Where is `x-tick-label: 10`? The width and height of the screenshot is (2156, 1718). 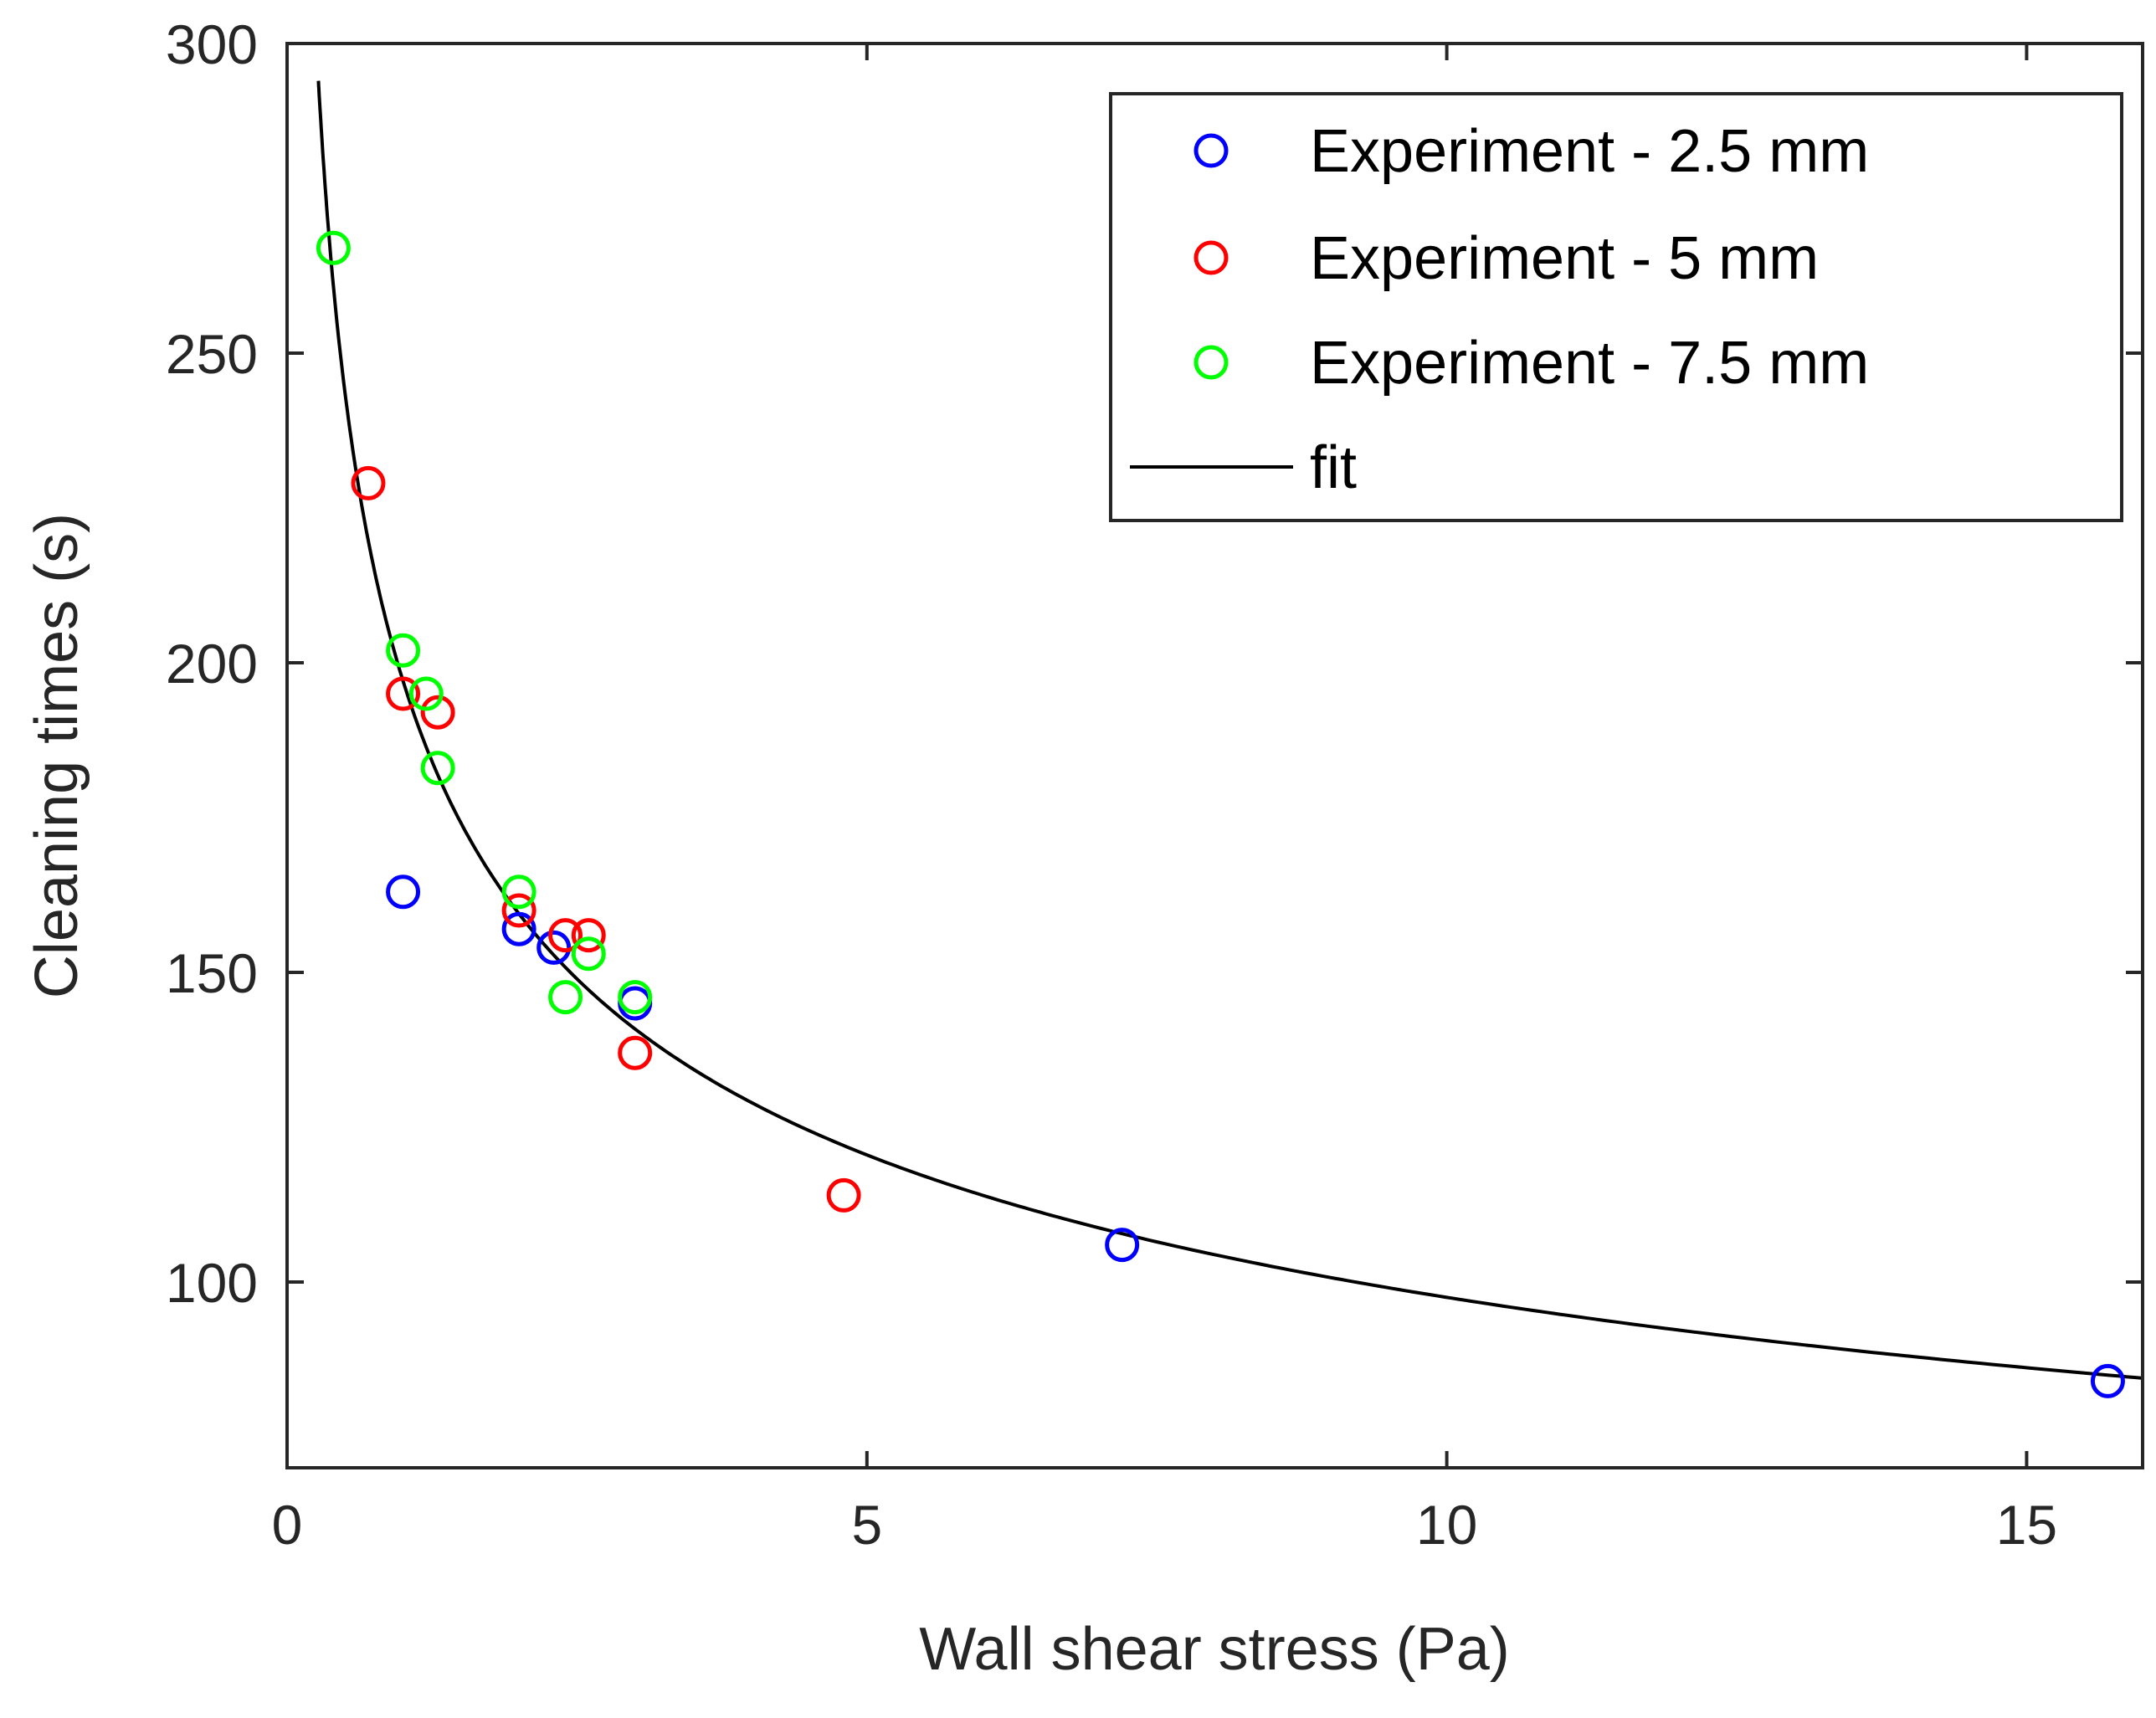
x-tick-label: 10 is located at coordinates (1446, 1525).